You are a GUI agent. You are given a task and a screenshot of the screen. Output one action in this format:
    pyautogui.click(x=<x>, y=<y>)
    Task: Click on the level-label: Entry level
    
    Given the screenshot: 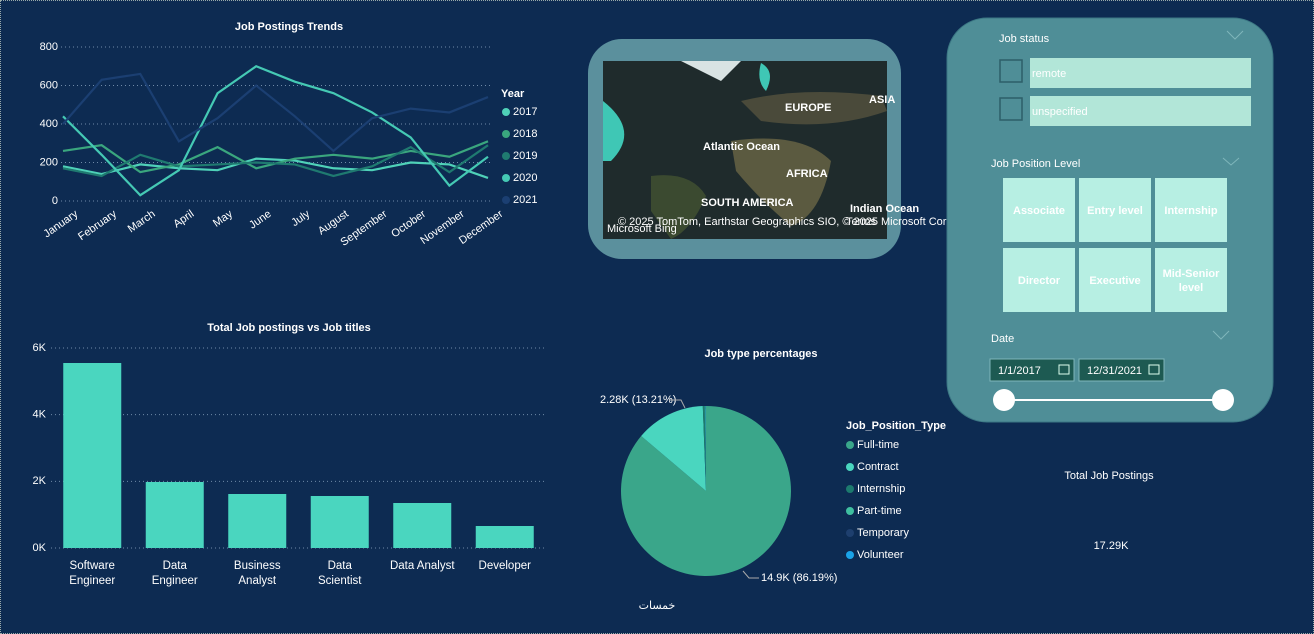 What is the action you would take?
    pyautogui.click(x=1115, y=211)
    